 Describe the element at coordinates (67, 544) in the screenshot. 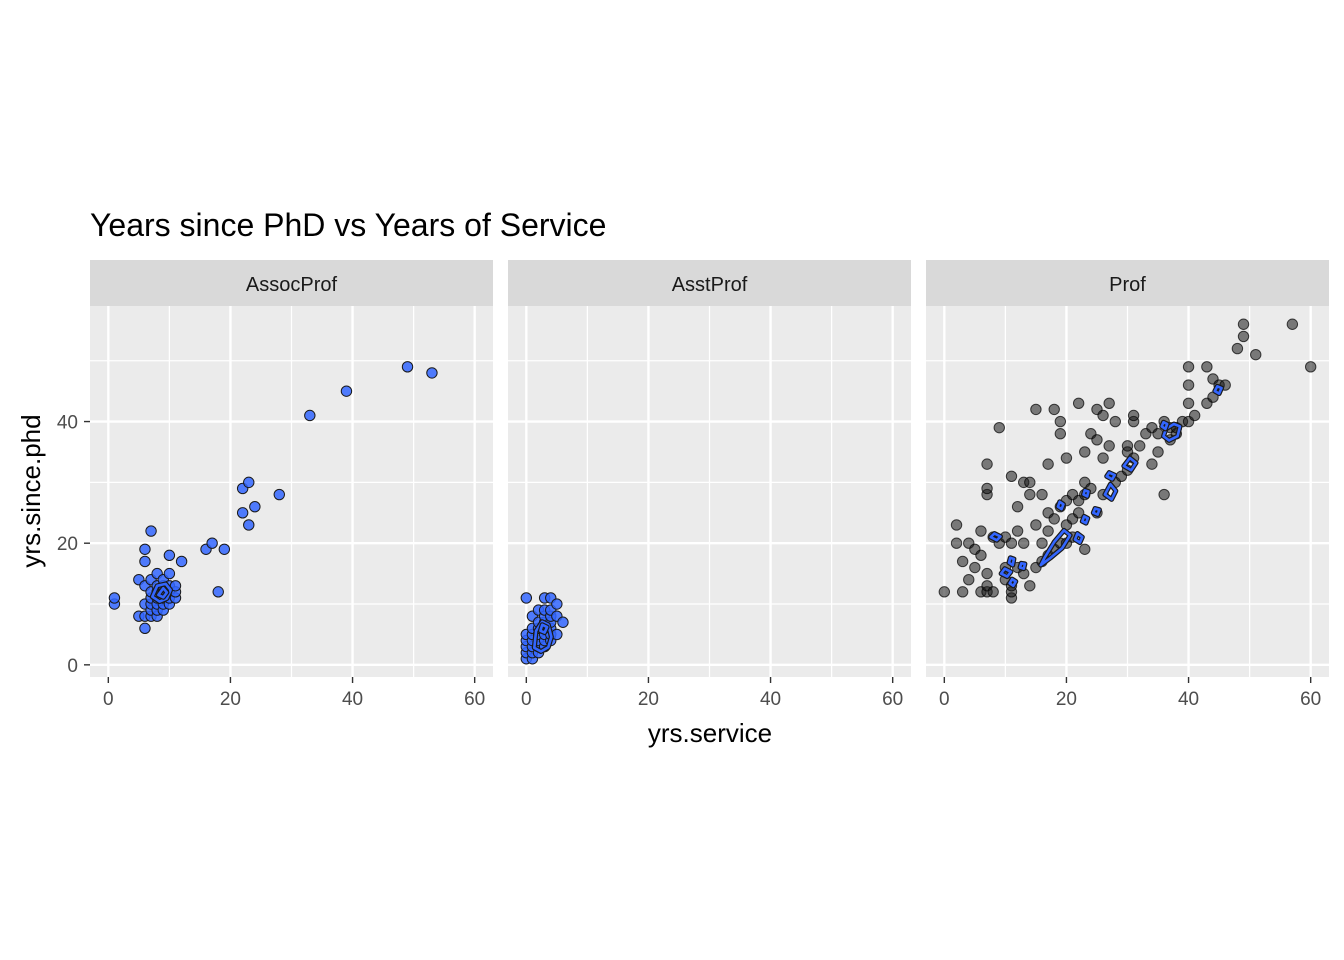

I see `y-tick-label: 20` at that location.